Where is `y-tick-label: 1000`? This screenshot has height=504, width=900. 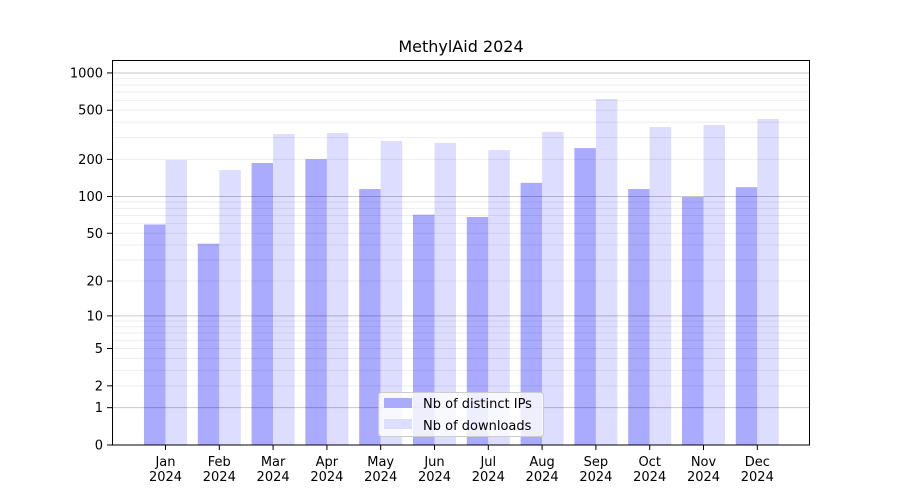 y-tick-label: 1000 is located at coordinates (86, 73).